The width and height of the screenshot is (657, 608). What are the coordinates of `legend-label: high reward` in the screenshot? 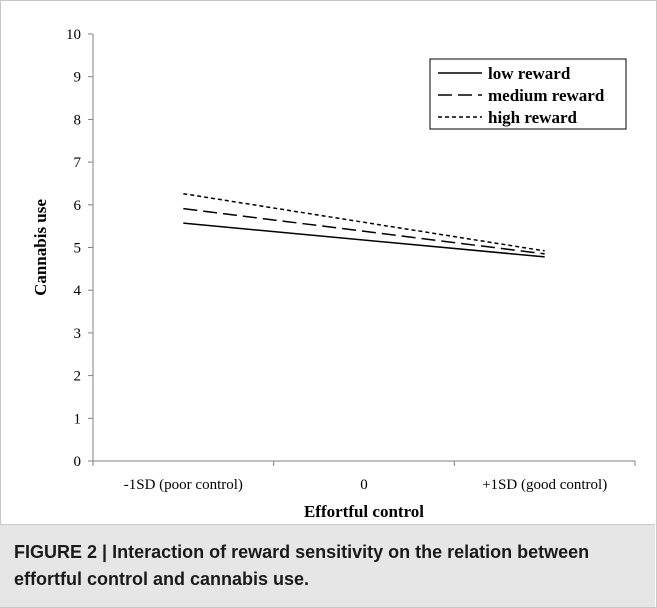 It's located at (532, 117).